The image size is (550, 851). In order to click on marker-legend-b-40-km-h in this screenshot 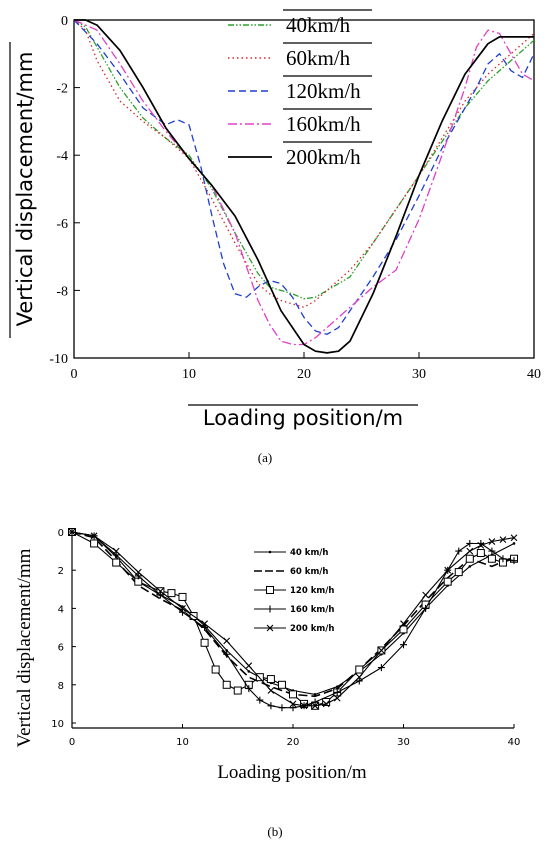, I will do `click(270, 552)`.